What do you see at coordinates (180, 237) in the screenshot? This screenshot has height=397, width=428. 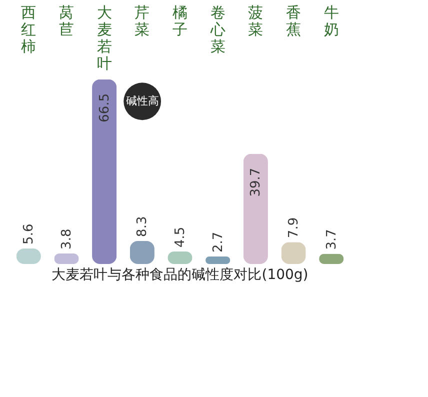 I see `data-label: 4.5` at bounding box center [180, 237].